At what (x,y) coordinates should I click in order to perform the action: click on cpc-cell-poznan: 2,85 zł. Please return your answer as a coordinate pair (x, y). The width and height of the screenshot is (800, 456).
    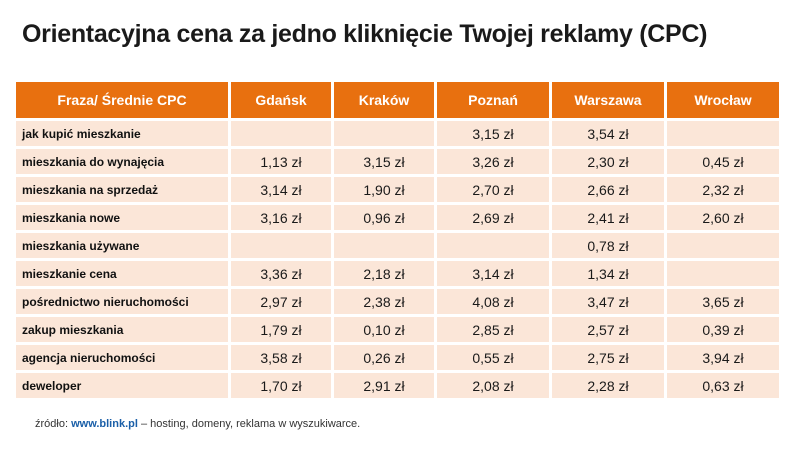
    Looking at the image, I should click on (493, 329).